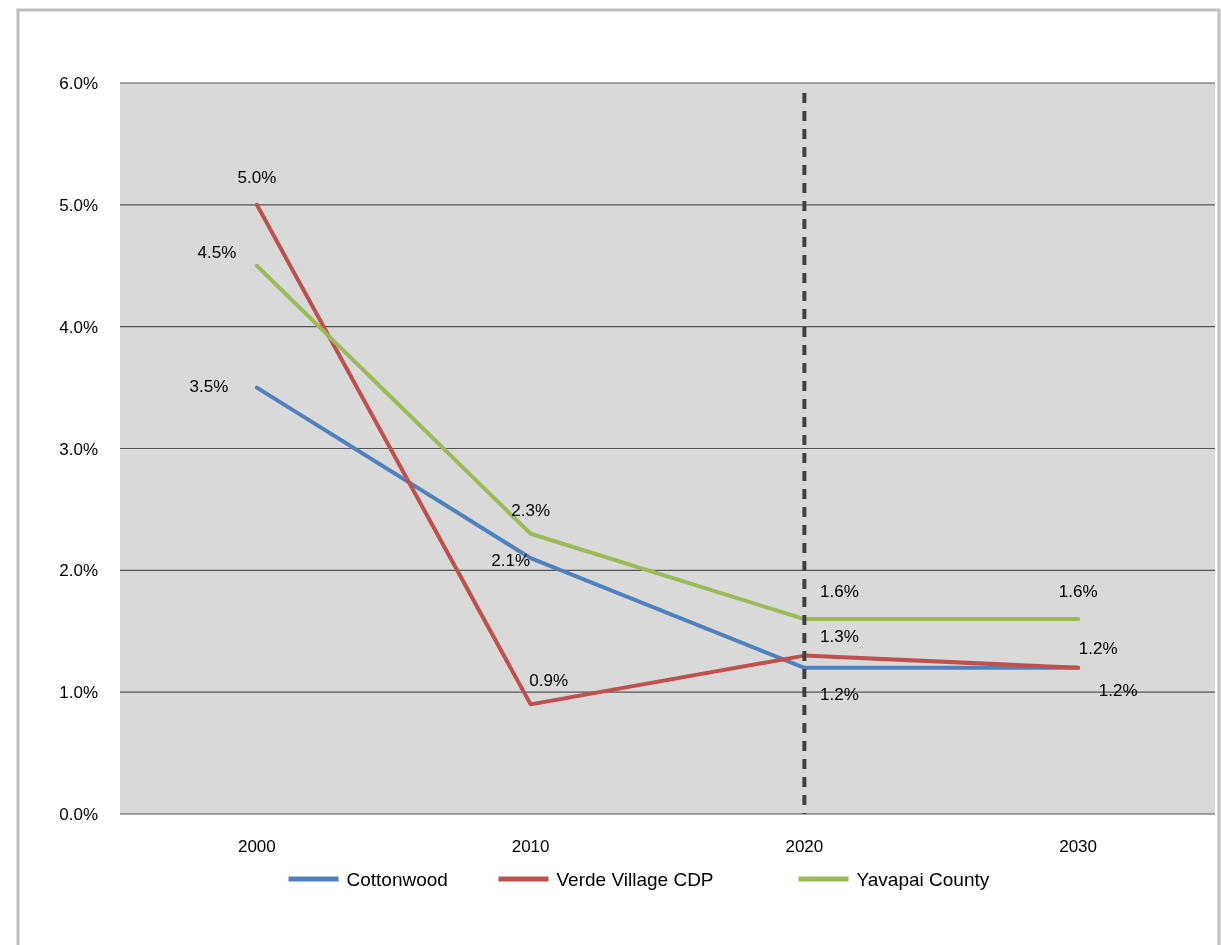  Describe the element at coordinates (78, 327) in the screenshot. I see `y-tick-label: 4.0%` at that location.